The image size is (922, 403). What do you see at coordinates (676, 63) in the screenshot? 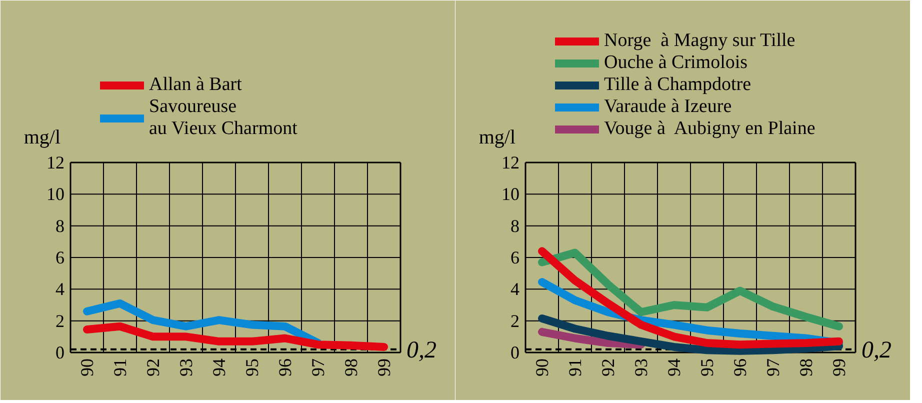
I see `legend-label: Ouche à Crimolois` at bounding box center [676, 63].